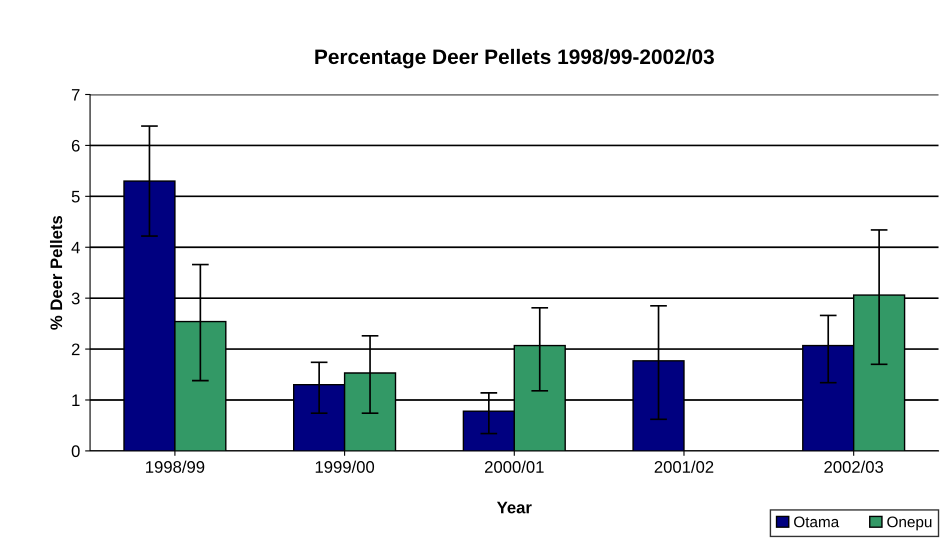 The height and width of the screenshot is (540, 948). What do you see at coordinates (514, 466) in the screenshot?
I see `x-tick-label: 2000/01` at bounding box center [514, 466].